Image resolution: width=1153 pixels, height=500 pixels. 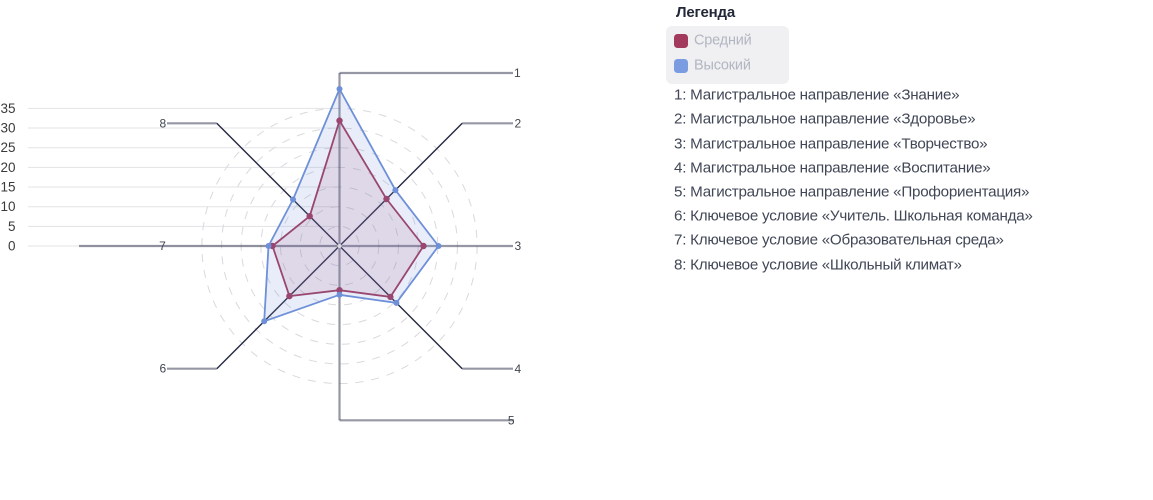 I want to click on svg-text: 10, so click(x=7, y=206).